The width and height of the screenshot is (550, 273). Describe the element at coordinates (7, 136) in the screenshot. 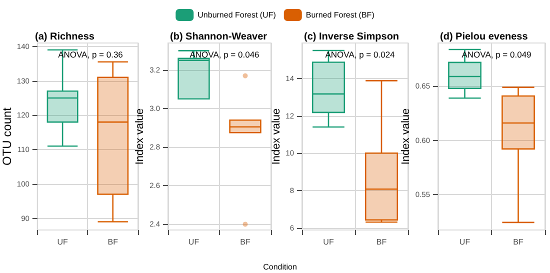

I see `y-axis-title: OTU count` at that location.